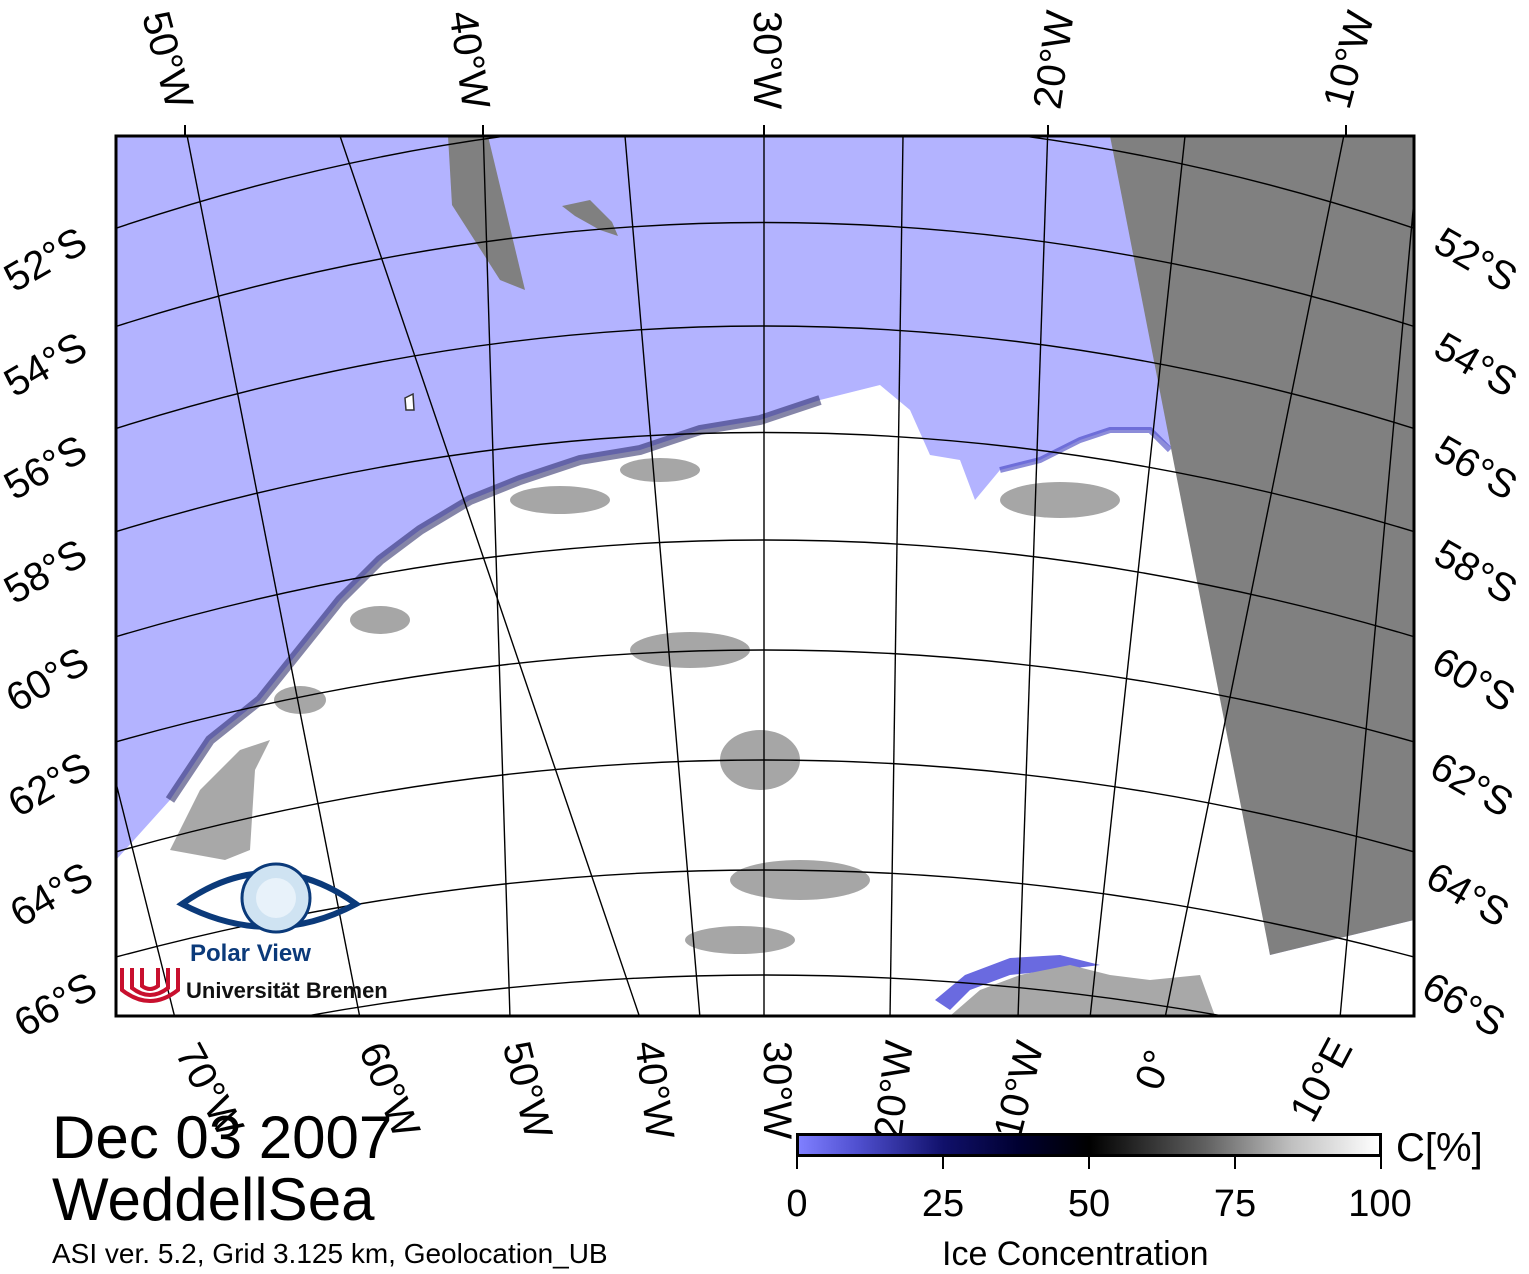 The image size is (1529, 1274). Describe the element at coordinates (1380, 1204) in the screenshot. I see `legend-tick-label: 100` at that location.